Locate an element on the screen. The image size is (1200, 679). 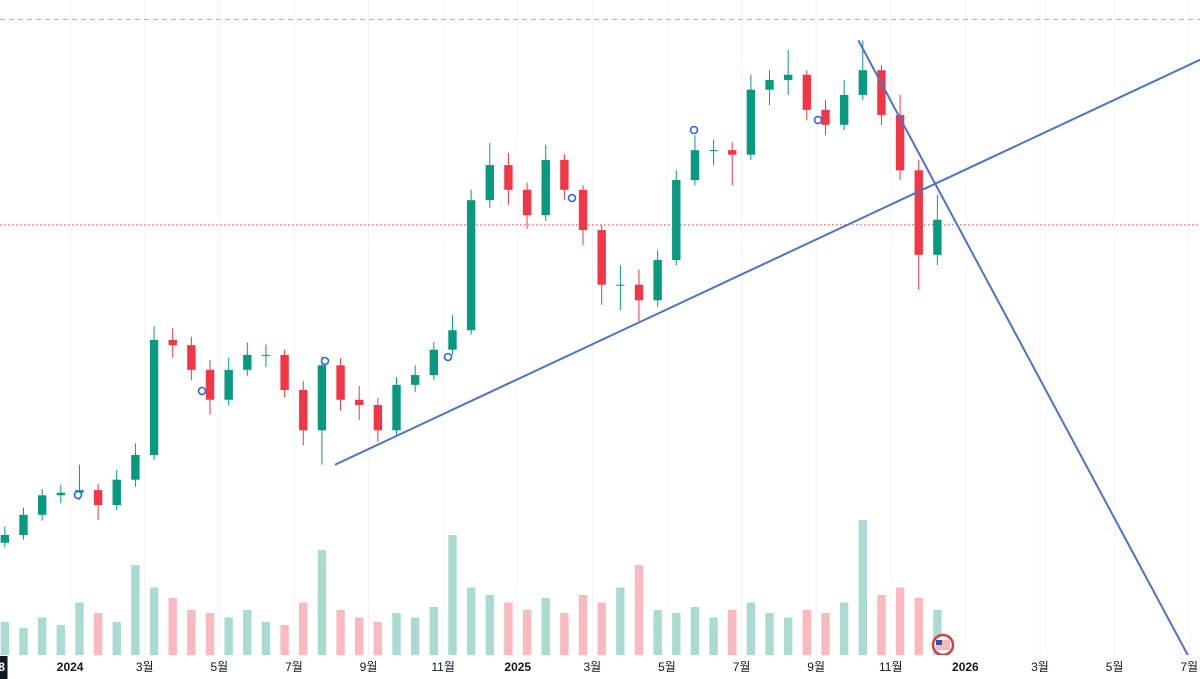
x-tick-label: 2025 is located at coordinates (517, 667).